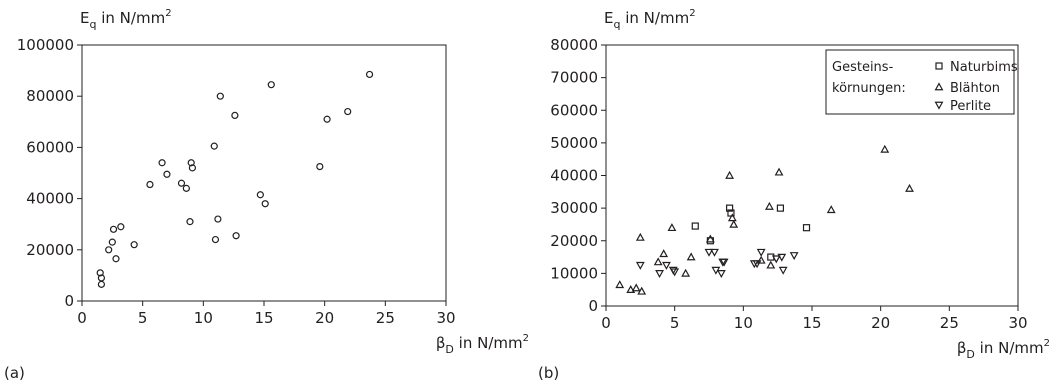  Describe the element at coordinates (1017, 323) in the screenshot. I see `x-tick-label-b: 30` at that location.